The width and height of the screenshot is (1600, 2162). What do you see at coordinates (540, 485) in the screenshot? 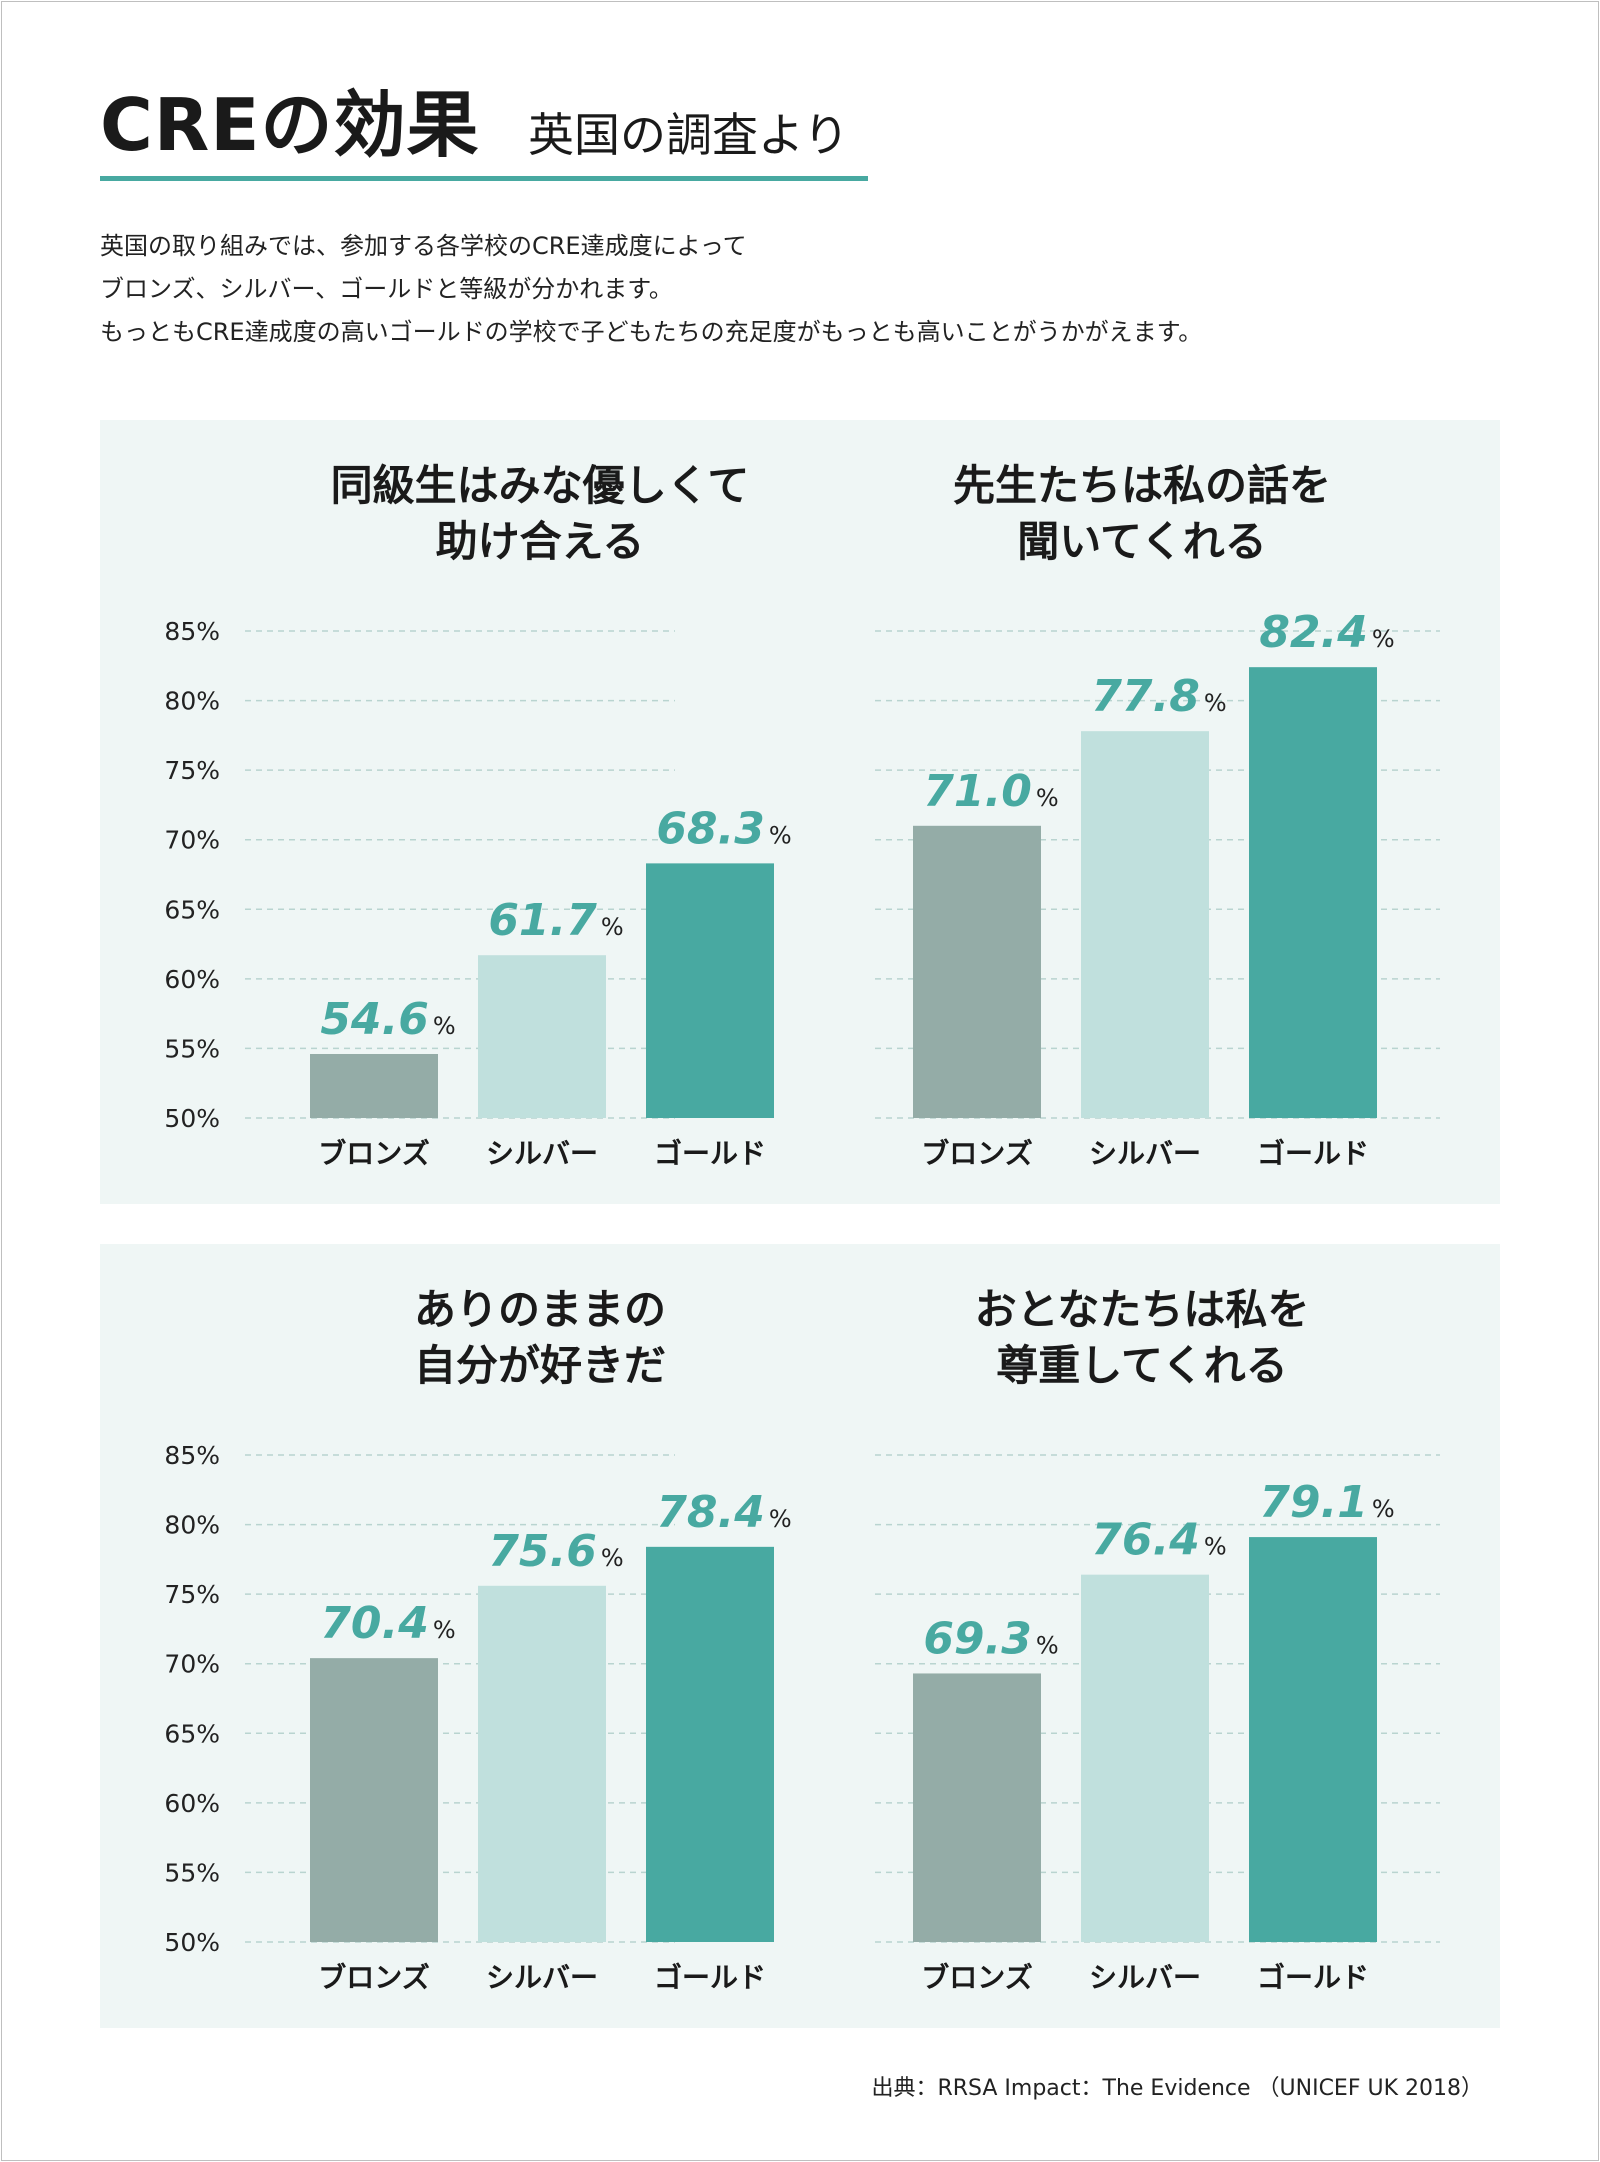
I see `chart-title-line: 同級生はみな優しくて` at bounding box center [540, 485].